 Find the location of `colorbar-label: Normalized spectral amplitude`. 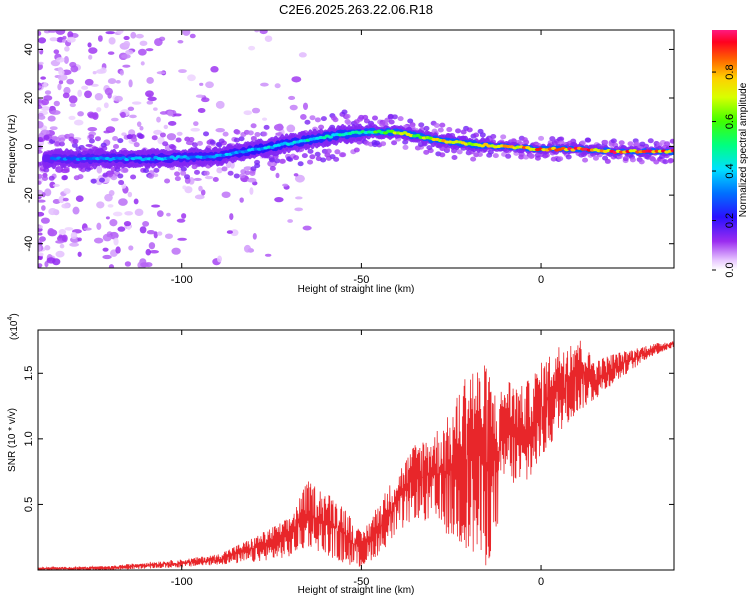

colorbar-label: Normalized spectral amplitude is located at coordinates (743, 149).